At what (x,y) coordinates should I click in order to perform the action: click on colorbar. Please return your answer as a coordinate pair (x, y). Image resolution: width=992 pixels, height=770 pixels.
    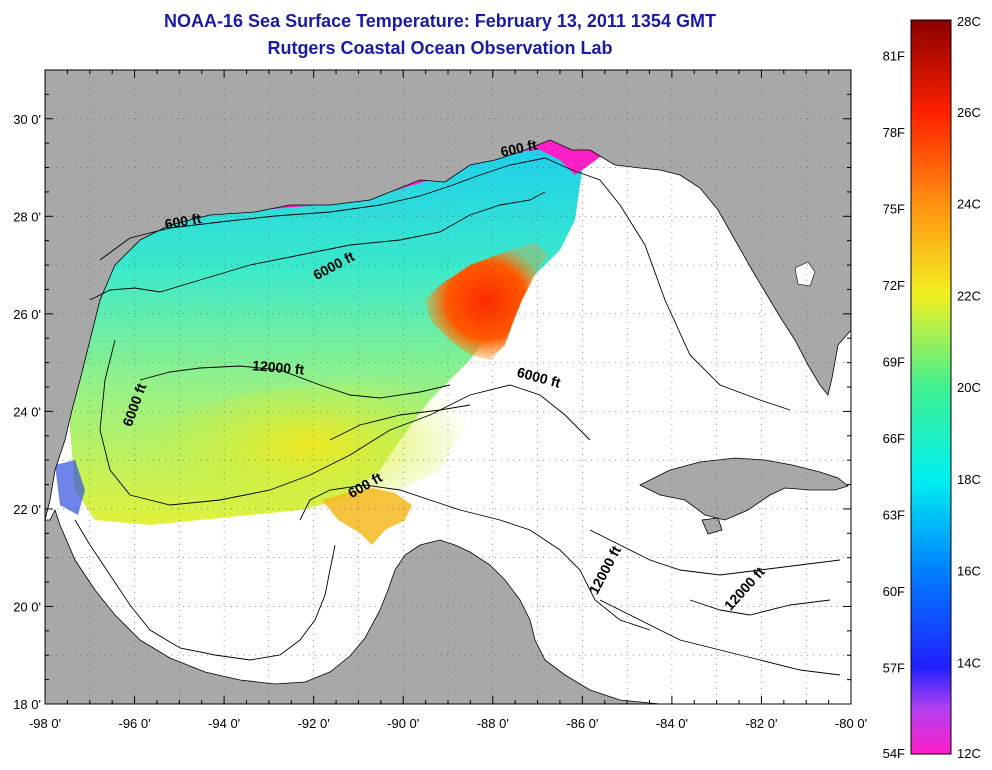
    Looking at the image, I should click on (931, 387).